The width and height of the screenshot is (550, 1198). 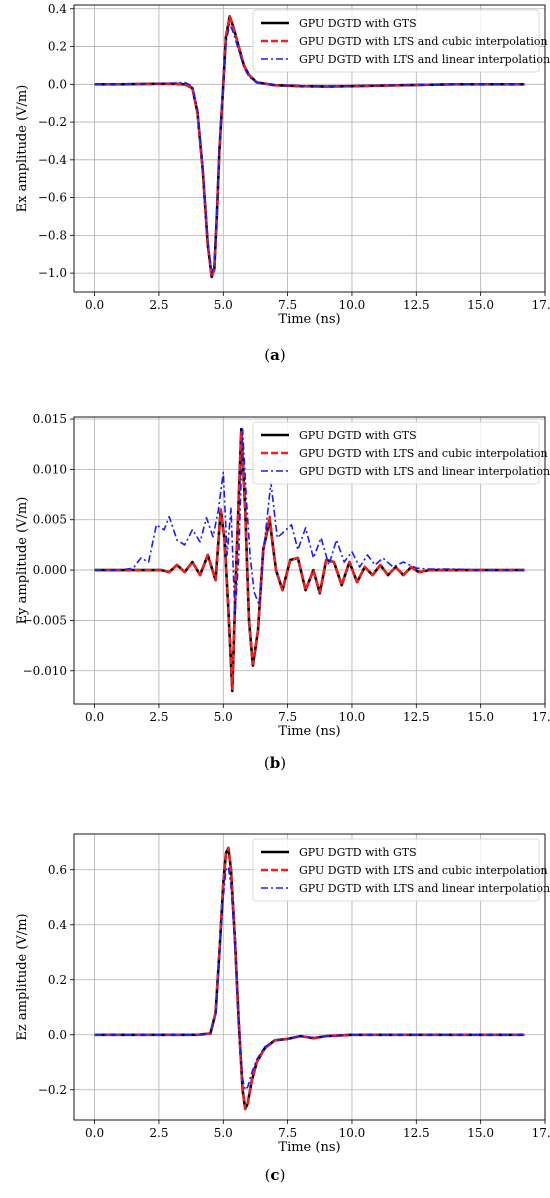 What do you see at coordinates (52, 198) in the screenshot?
I see `y-tick-label: −0.6` at bounding box center [52, 198].